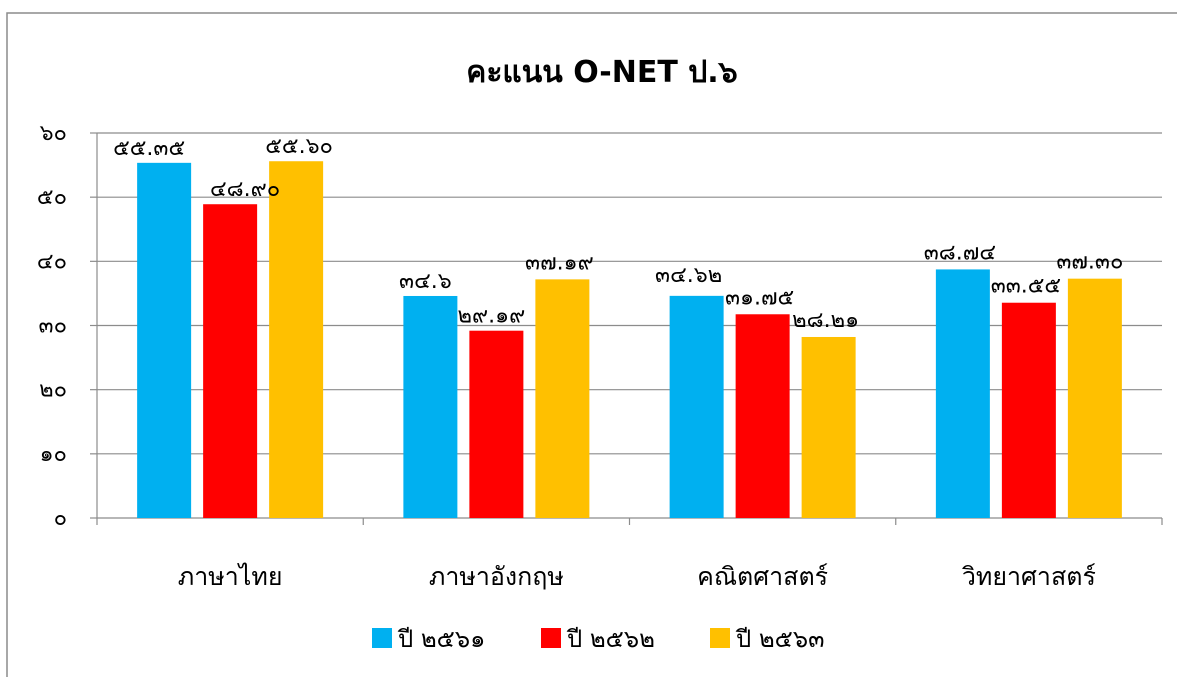 The image size is (1177, 681). Describe the element at coordinates (759, 297) in the screenshot. I see `data-label: ๓๑.๗๕` at that location.